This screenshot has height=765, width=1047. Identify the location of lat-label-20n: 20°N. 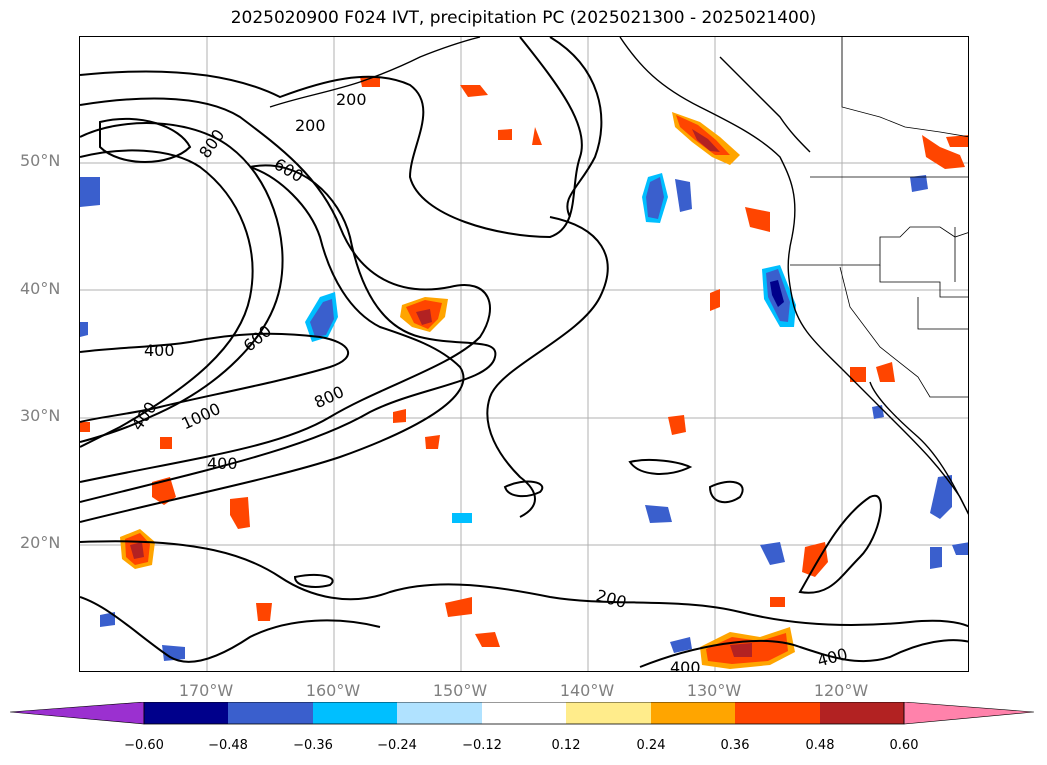
(40, 542).